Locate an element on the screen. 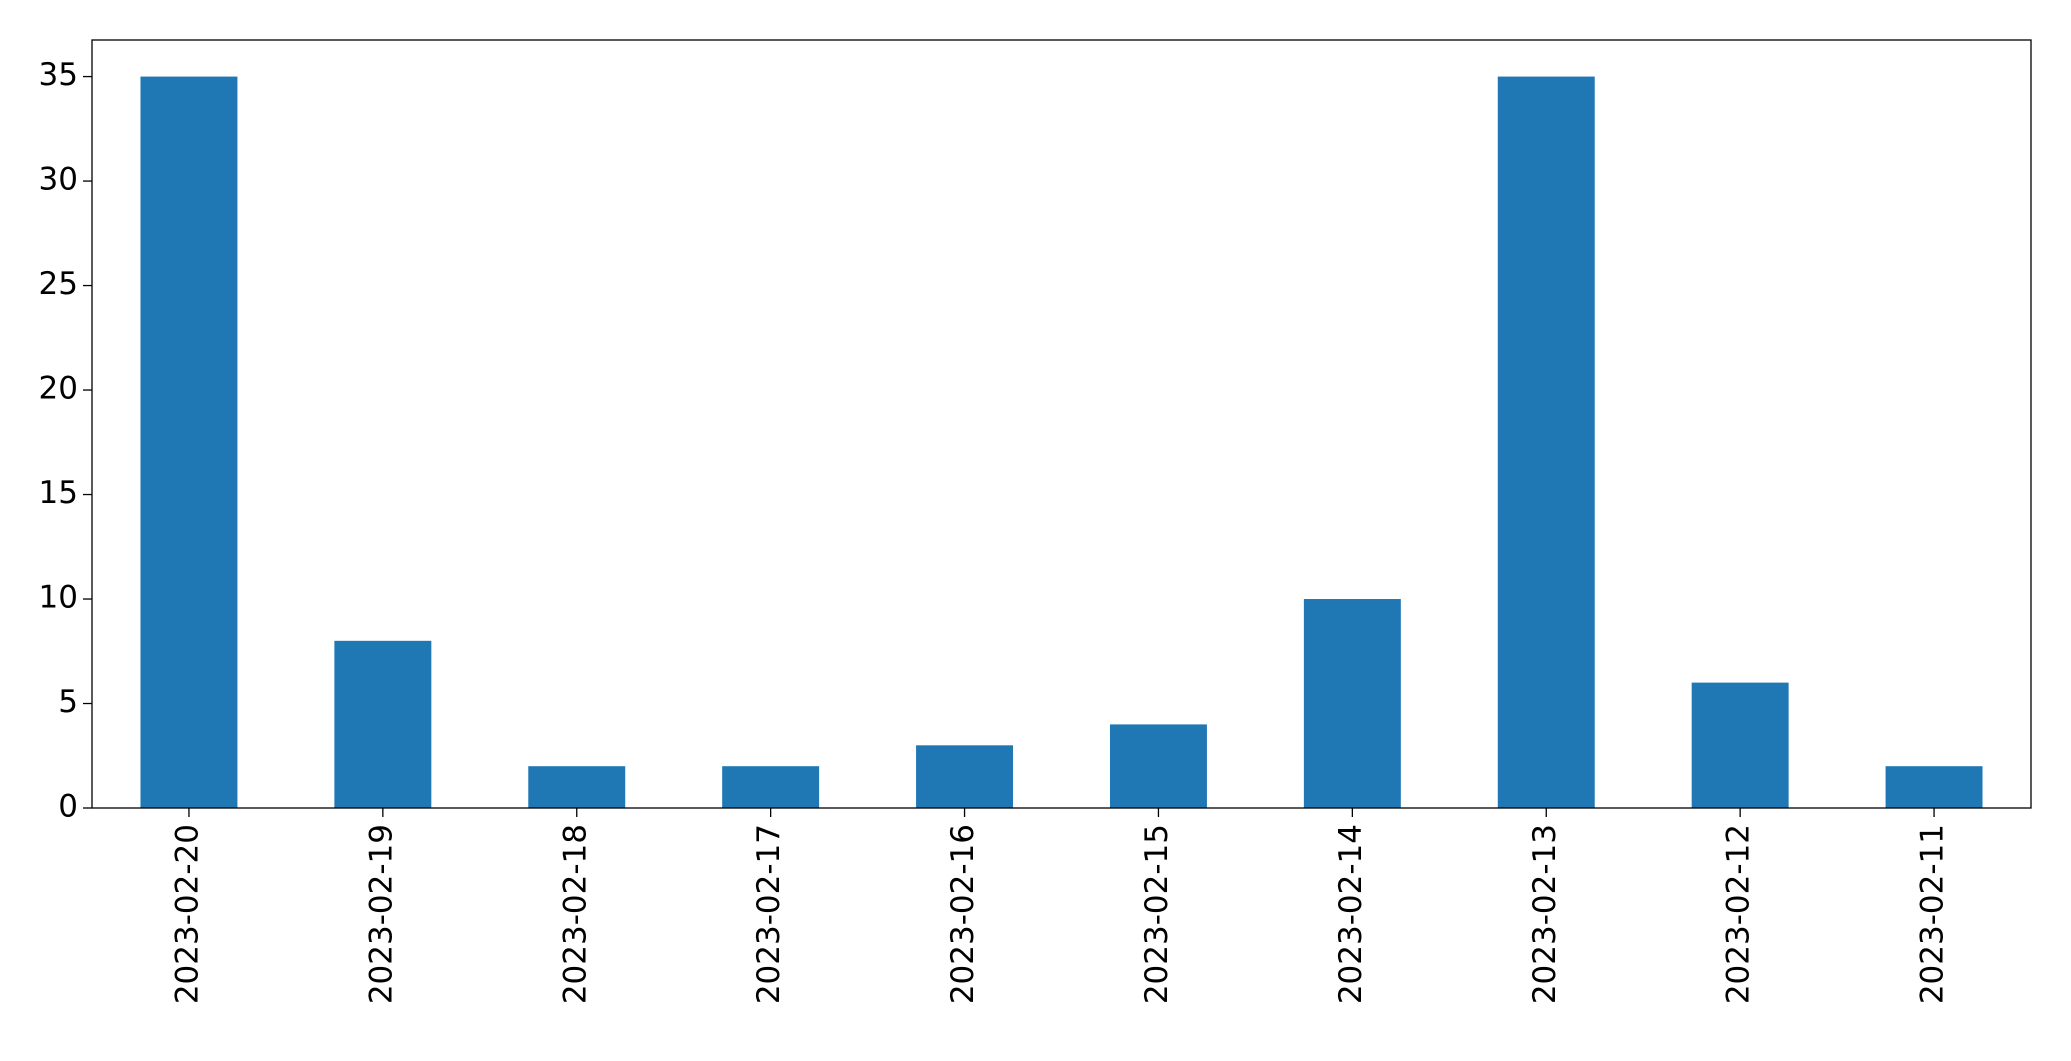 The width and height of the screenshot is (2071, 1061). x-tick-label: 2023-02-11 is located at coordinates (1933, 914).